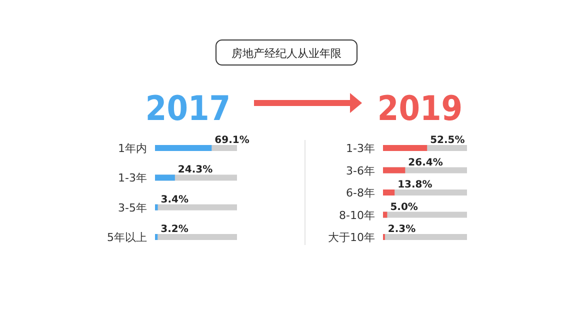 The image size is (573, 320). Describe the element at coordinates (174, 229) in the screenshot. I see `data-label: 3.2%` at that location.